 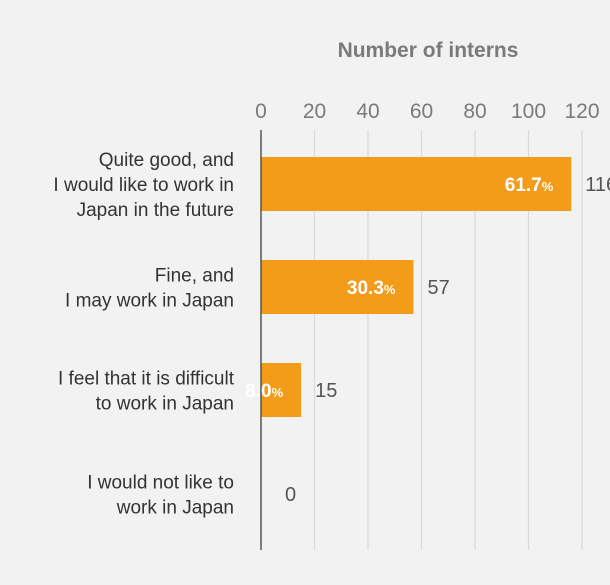 I want to click on count-label: 57, so click(x=438, y=288).